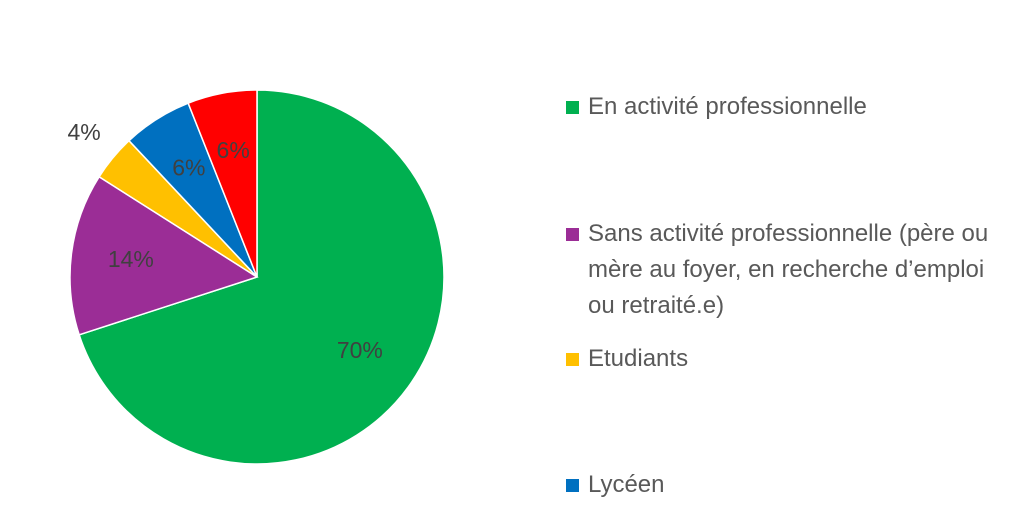 Image resolution: width=1029 pixels, height=515 pixels. I want to click on data-label: 4%, so click(83, 132).